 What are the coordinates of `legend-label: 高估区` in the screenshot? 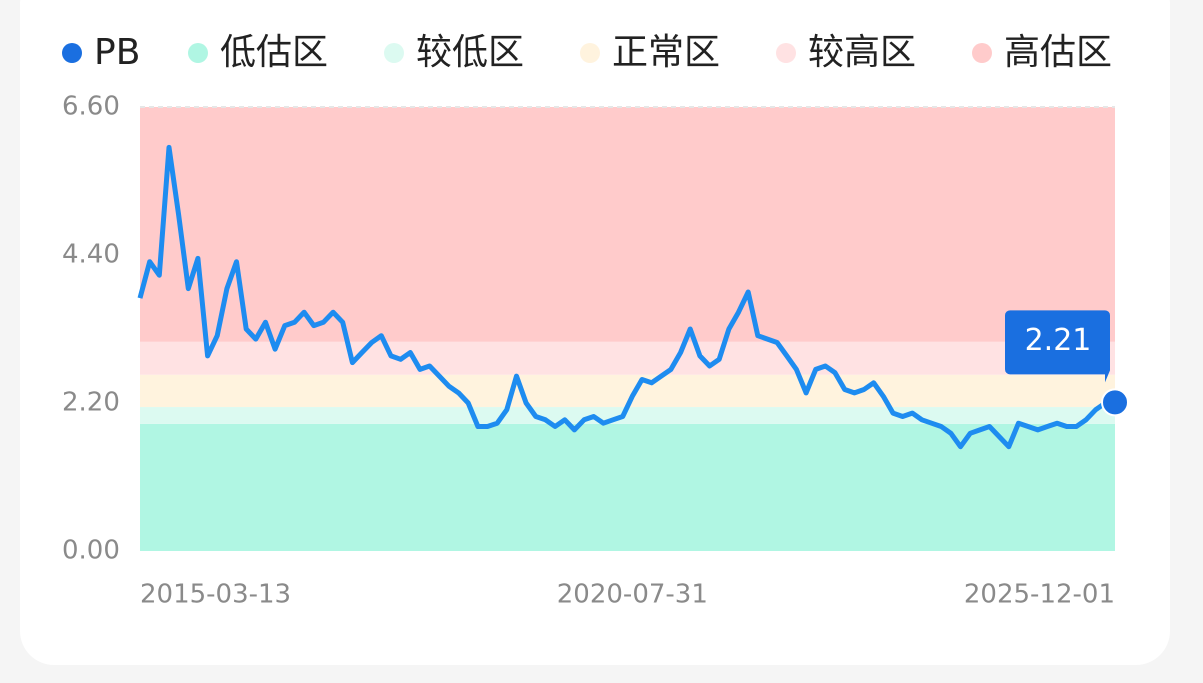 It's located at (1058, 52).